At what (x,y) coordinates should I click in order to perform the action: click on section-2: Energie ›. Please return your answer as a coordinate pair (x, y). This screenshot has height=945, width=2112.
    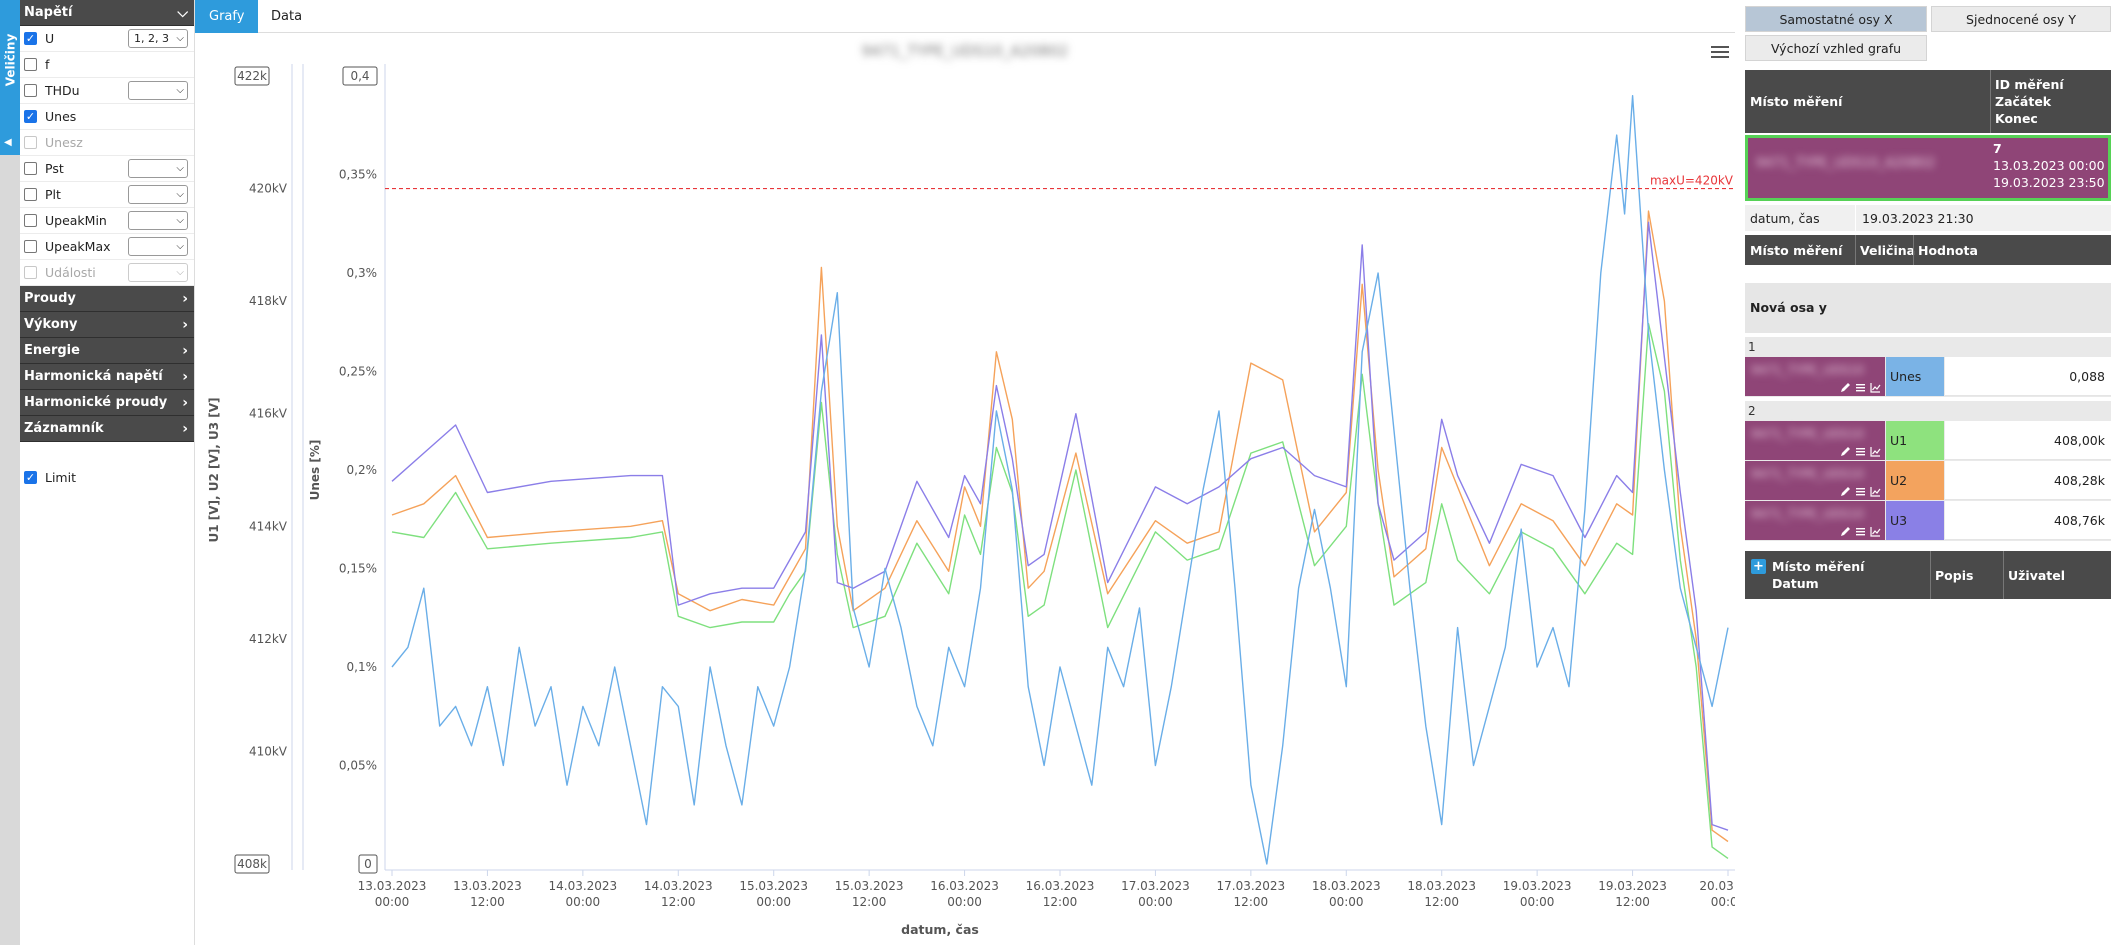
    Looking at the image, I should click on (107, 351).